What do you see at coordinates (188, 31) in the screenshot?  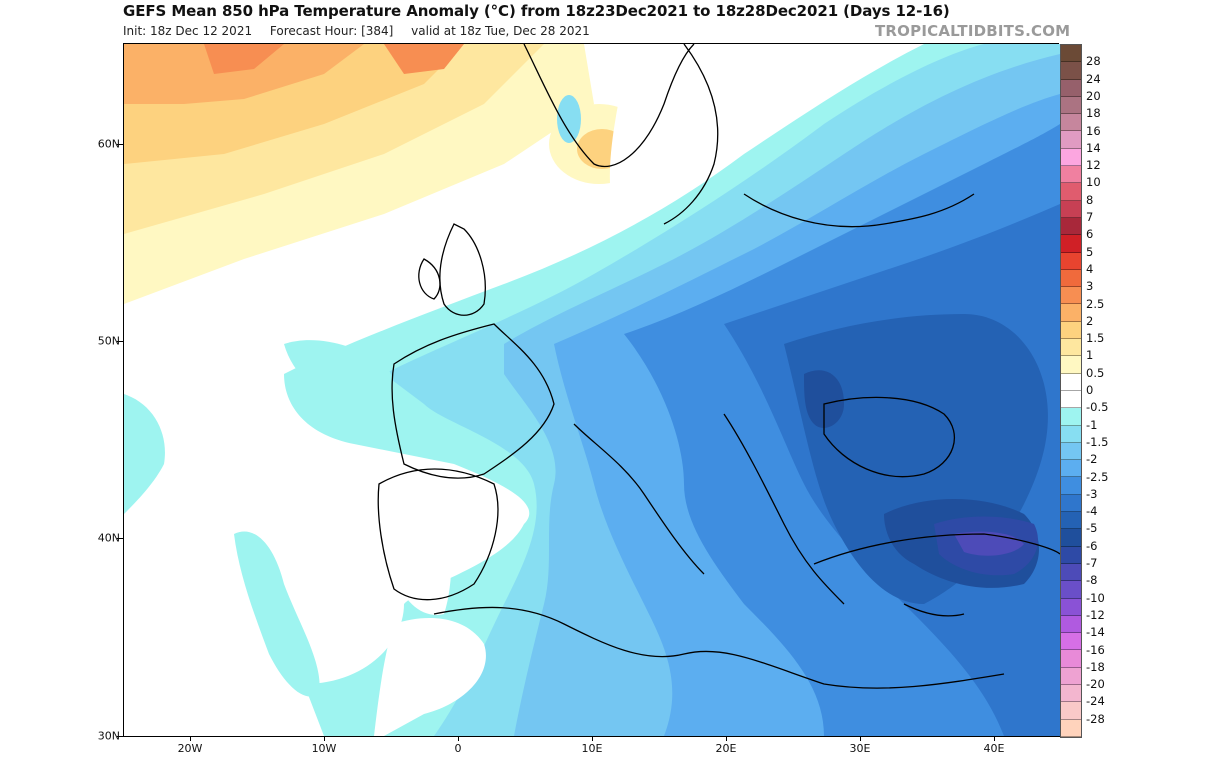 I see `init-time: Init: 18z Dec 12 2021` at bounding box center [188, 31].